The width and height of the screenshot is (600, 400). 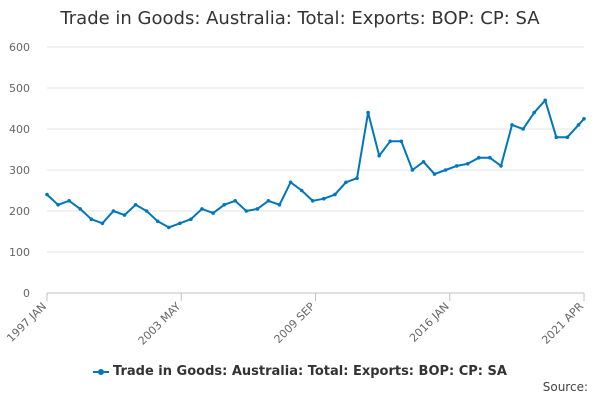 What do you see at coordinates (101, 372) in the screenshot?
I see `legend-line-marker-icon` at bounding box center [101, 372].